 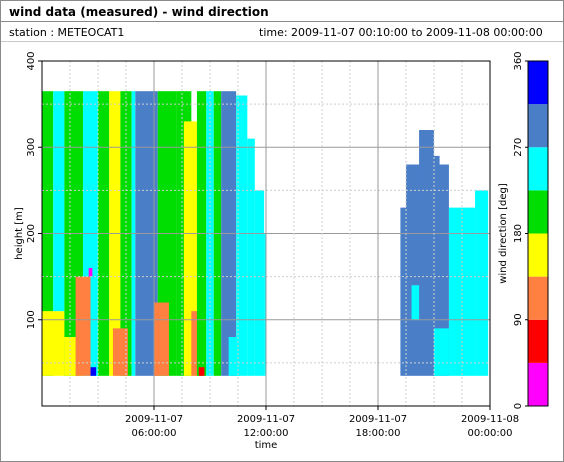 I want to click on colorbar-tick-label: 180, so click(x=518, y=233).